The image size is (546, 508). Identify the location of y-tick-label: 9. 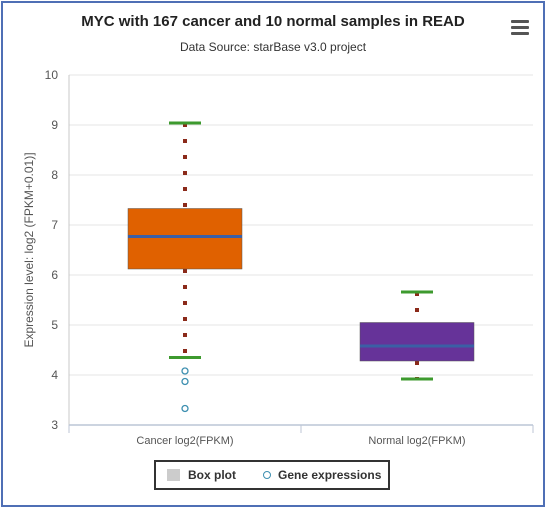
(54, 125).